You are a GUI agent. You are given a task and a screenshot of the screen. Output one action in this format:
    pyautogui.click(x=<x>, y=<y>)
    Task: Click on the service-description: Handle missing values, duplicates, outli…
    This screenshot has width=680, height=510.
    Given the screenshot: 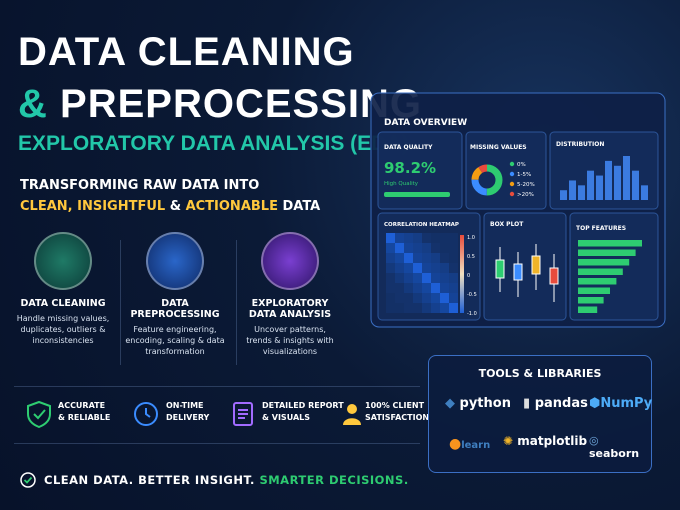 What is the action you would take?
    pyautogui.click(x=63, y=329)
    